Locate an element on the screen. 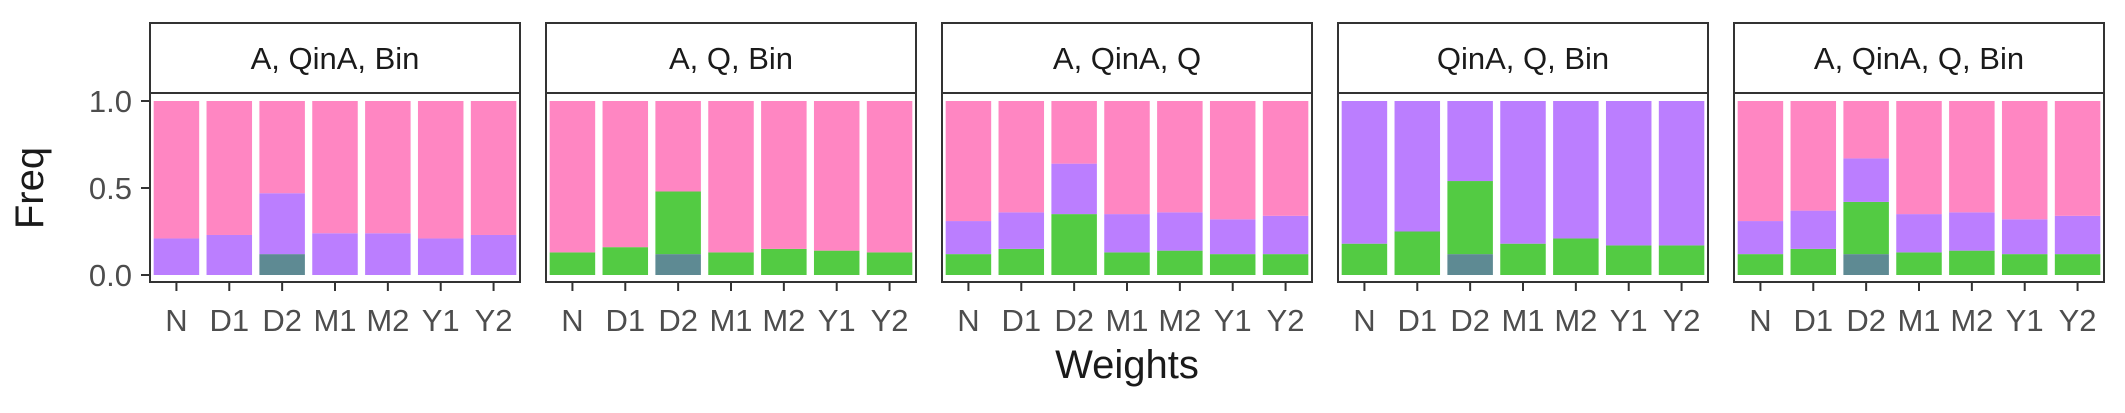 The width and height of the screenshot is (2125, 413). facet-panel: A, QinA, Q N D1 D2 M1 M2 Y1 Y2 is located at coordinates (1127, 180).